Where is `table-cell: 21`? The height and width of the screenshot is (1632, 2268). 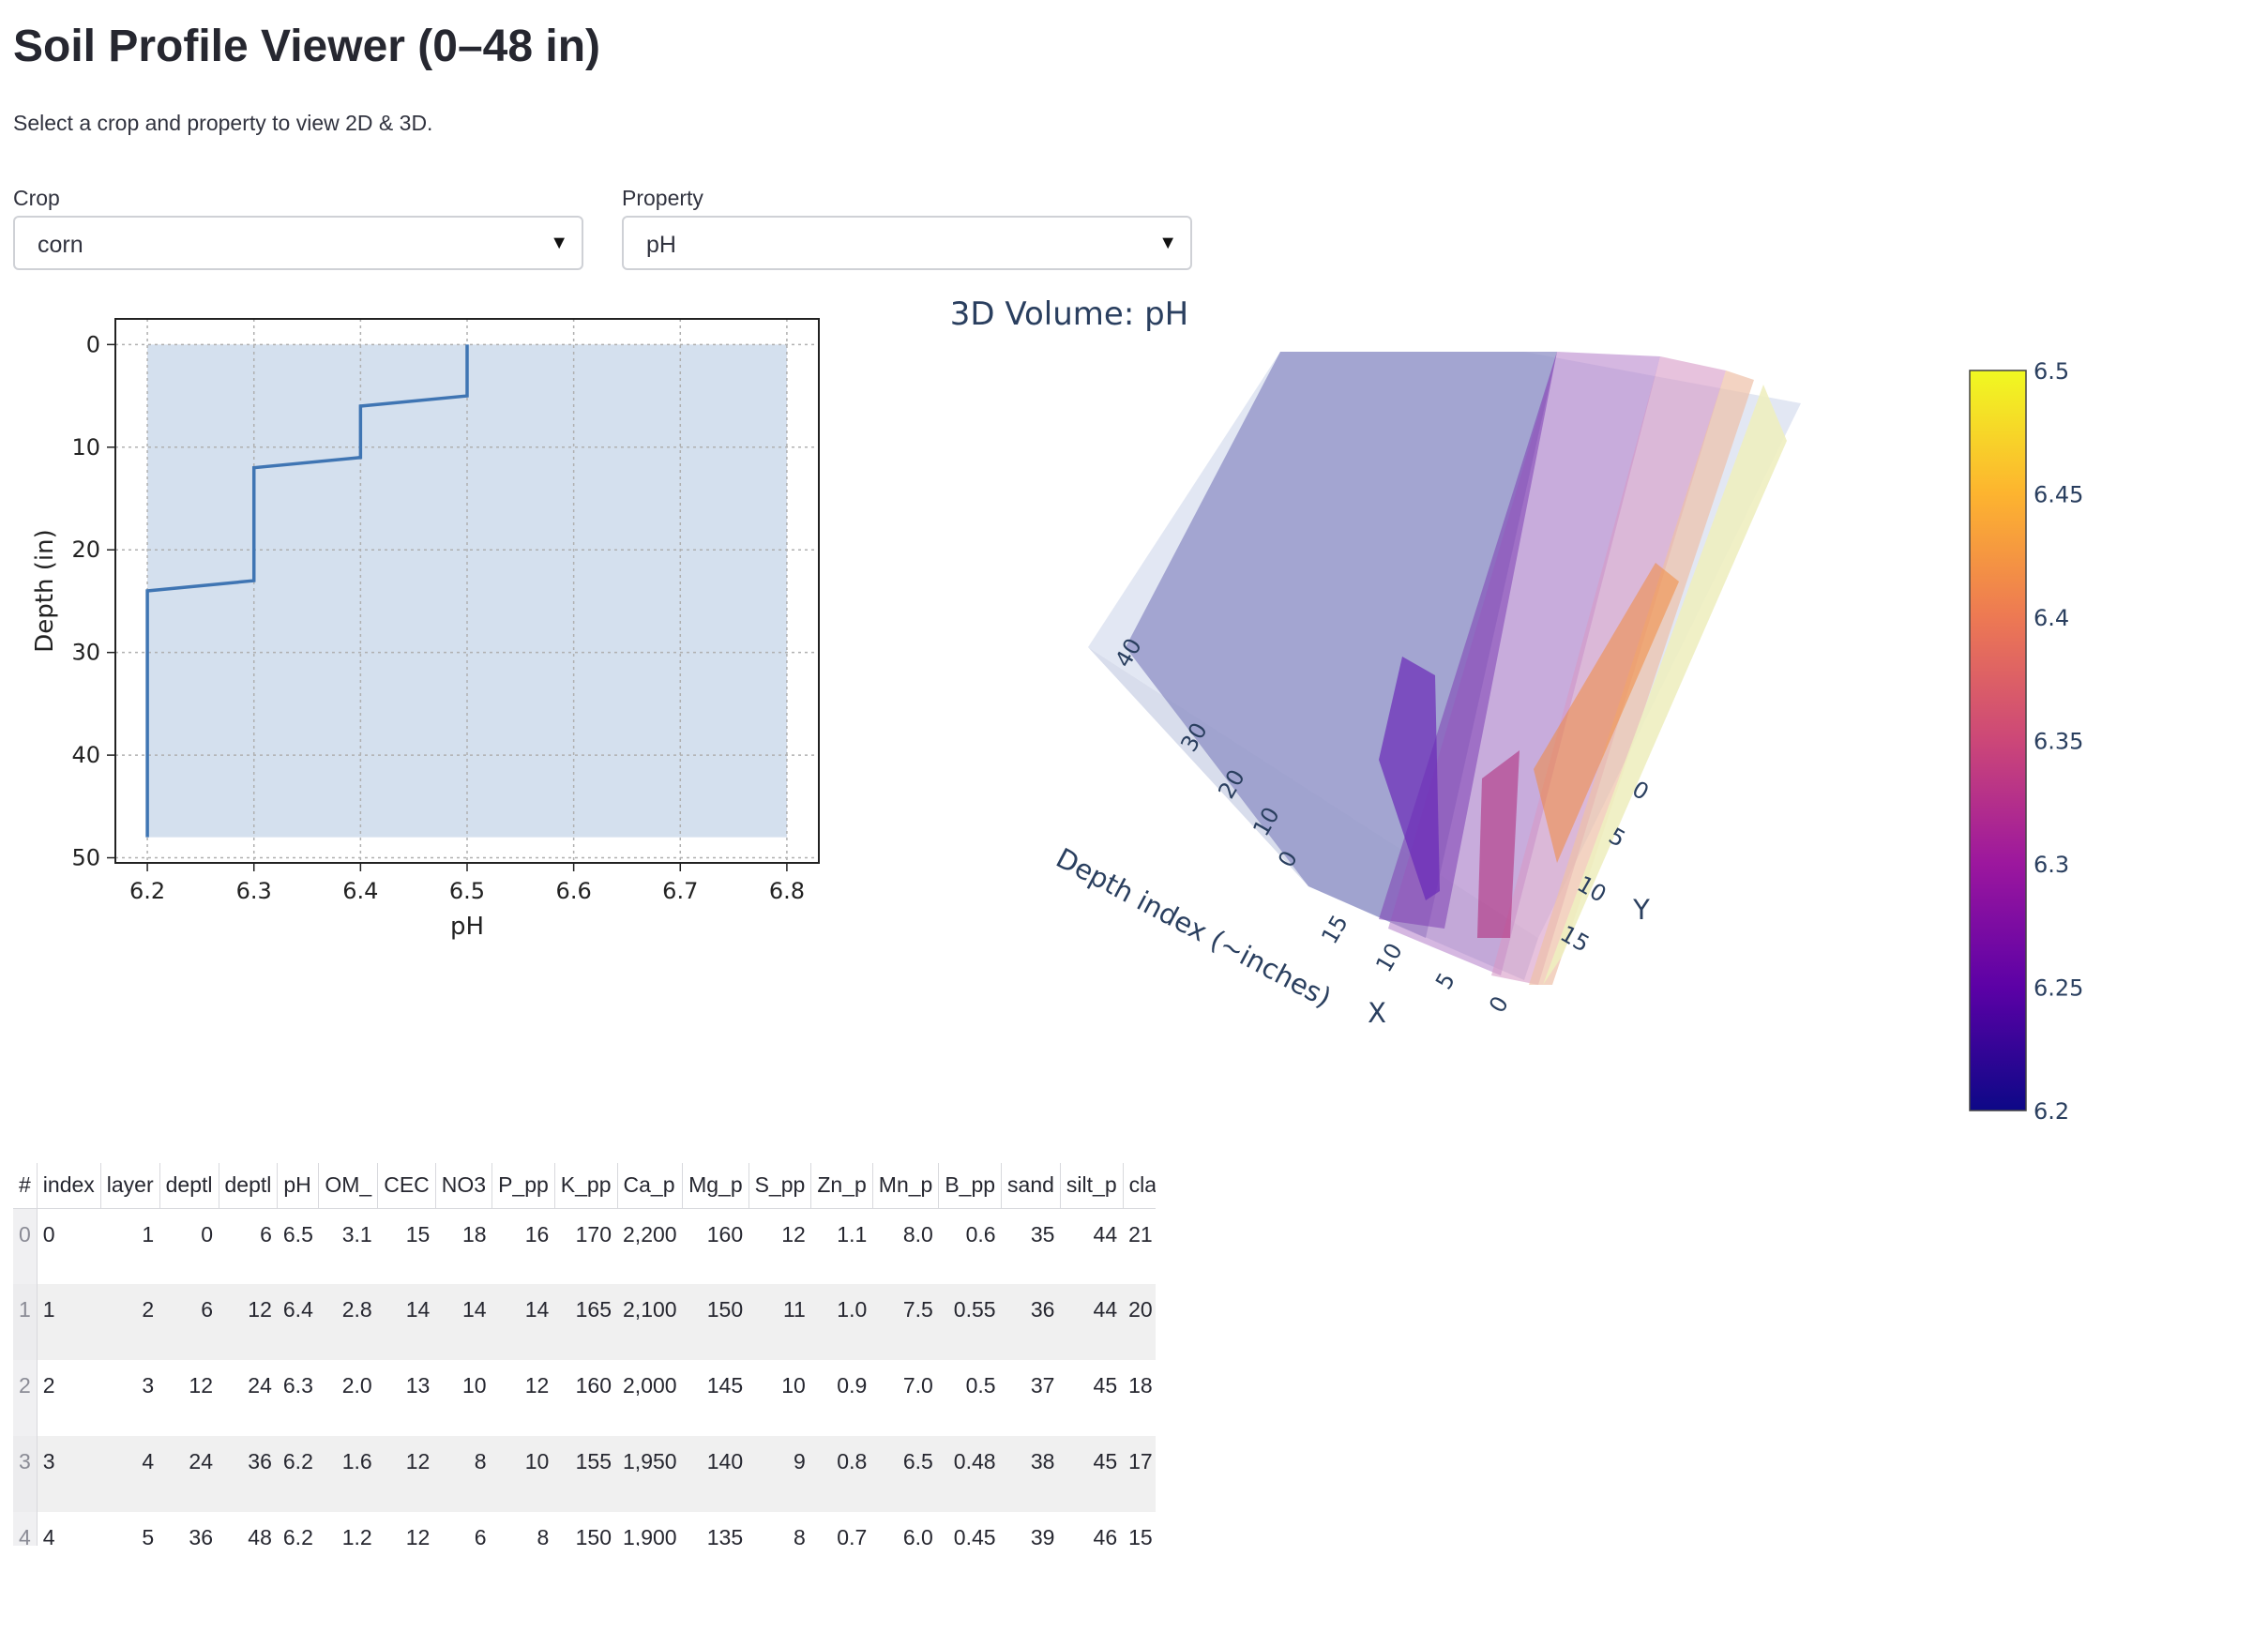
table-cell: 21 is located at coordinates (1140, 1234).